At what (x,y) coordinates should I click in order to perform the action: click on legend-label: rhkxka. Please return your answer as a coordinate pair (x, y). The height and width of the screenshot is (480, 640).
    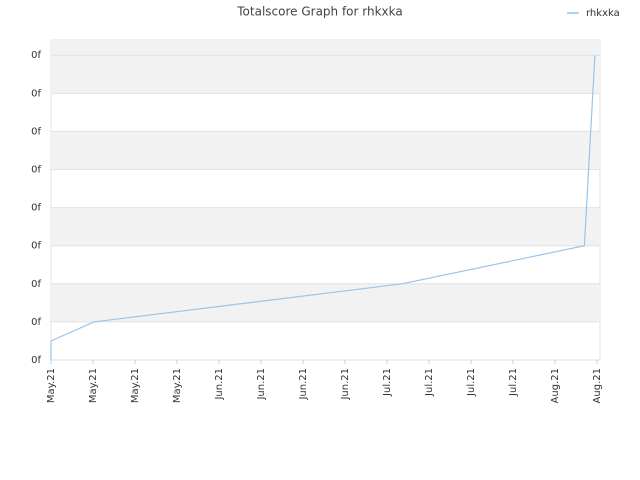
    Looking at the image, I should click on (603, 13).